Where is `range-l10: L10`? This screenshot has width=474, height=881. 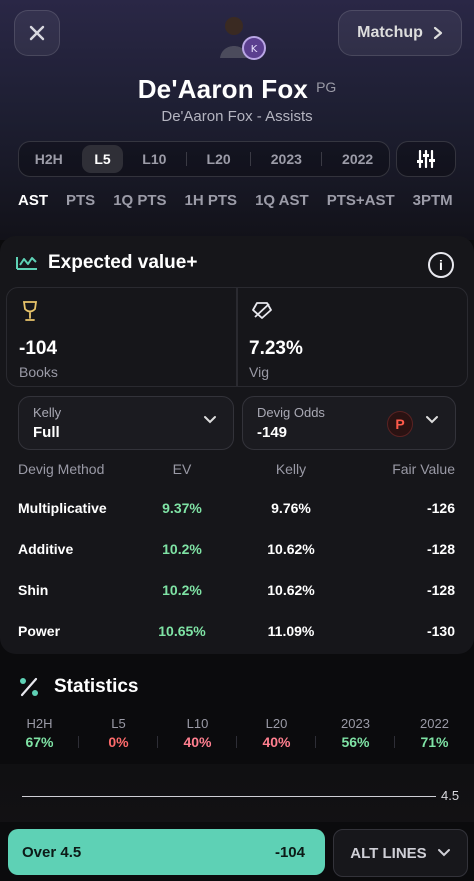
range-l10: L10 is located at coordinates (154, 159).